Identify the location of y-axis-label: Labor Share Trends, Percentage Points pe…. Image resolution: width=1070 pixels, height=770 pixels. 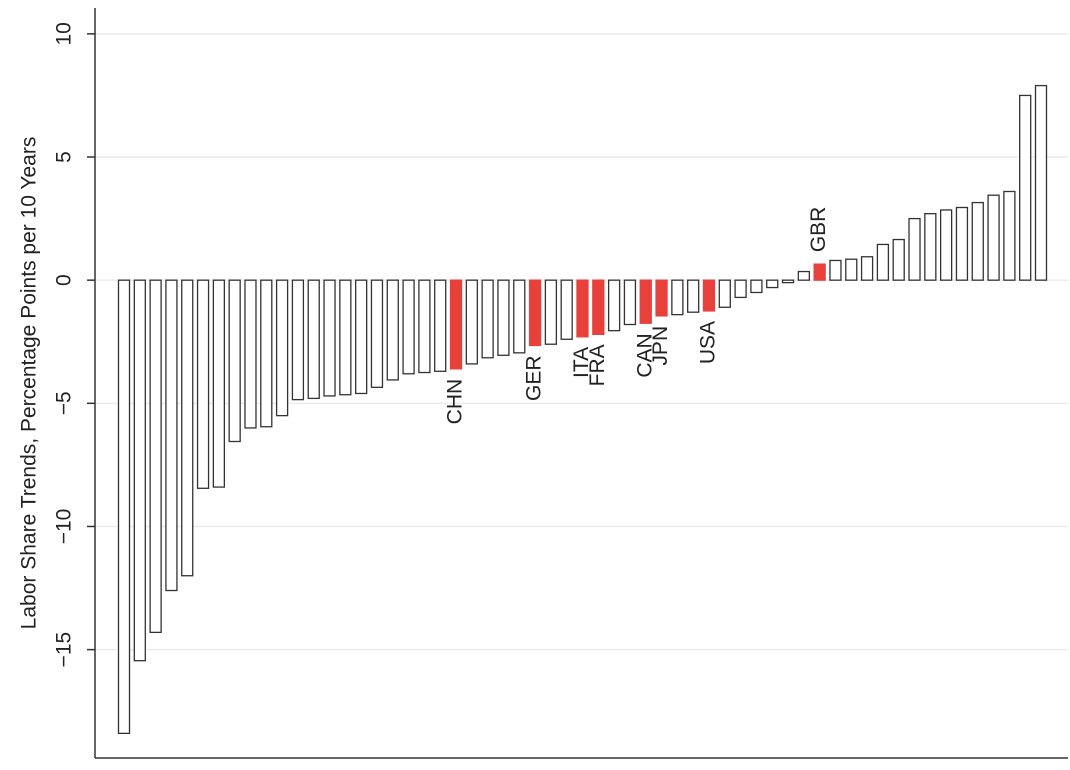
(29, 383).